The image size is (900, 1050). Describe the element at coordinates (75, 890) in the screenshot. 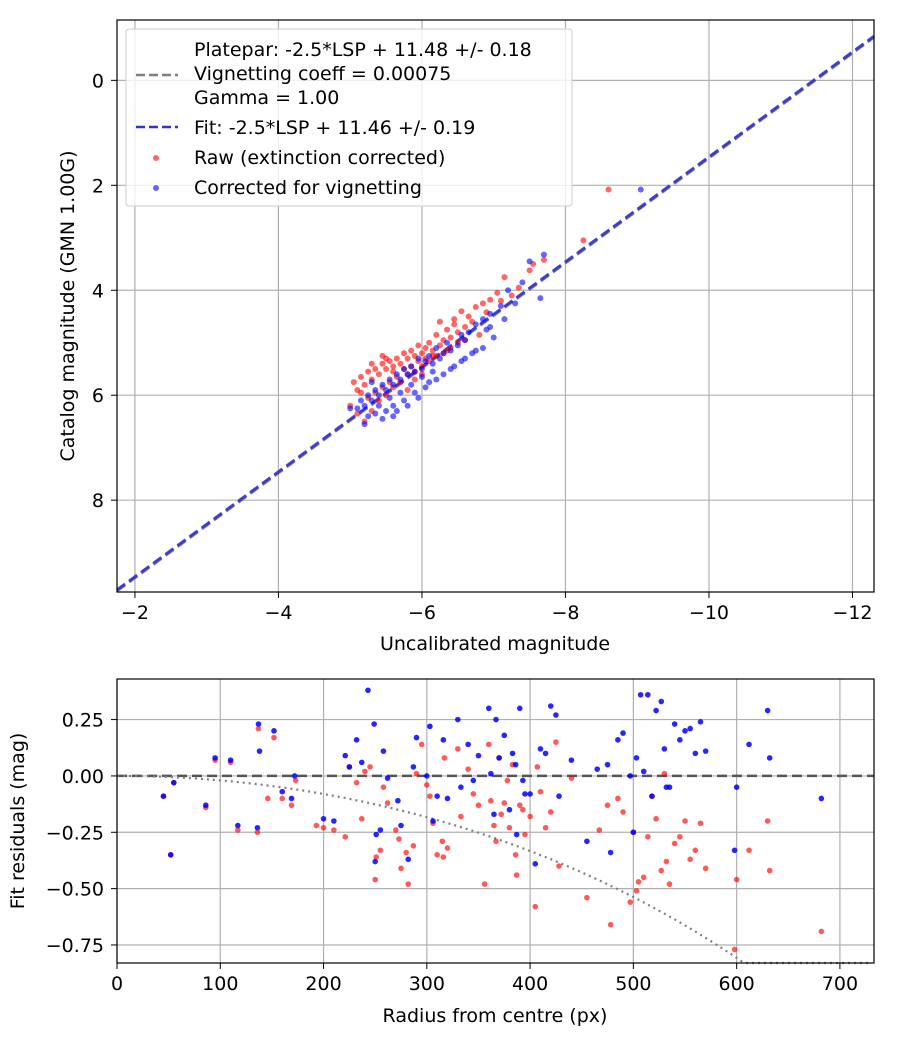

I see `y-tick-label: −0.50` at that location.